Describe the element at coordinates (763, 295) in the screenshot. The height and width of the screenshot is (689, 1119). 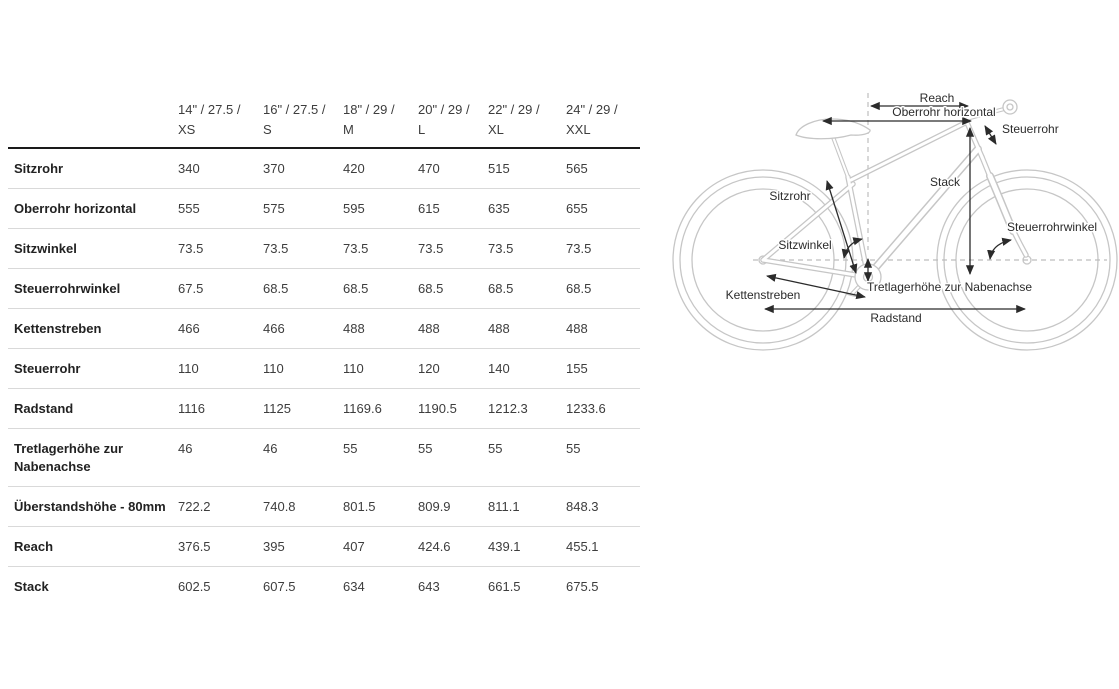
I see `kettenstreben-label: Kettenstreben` at that location.